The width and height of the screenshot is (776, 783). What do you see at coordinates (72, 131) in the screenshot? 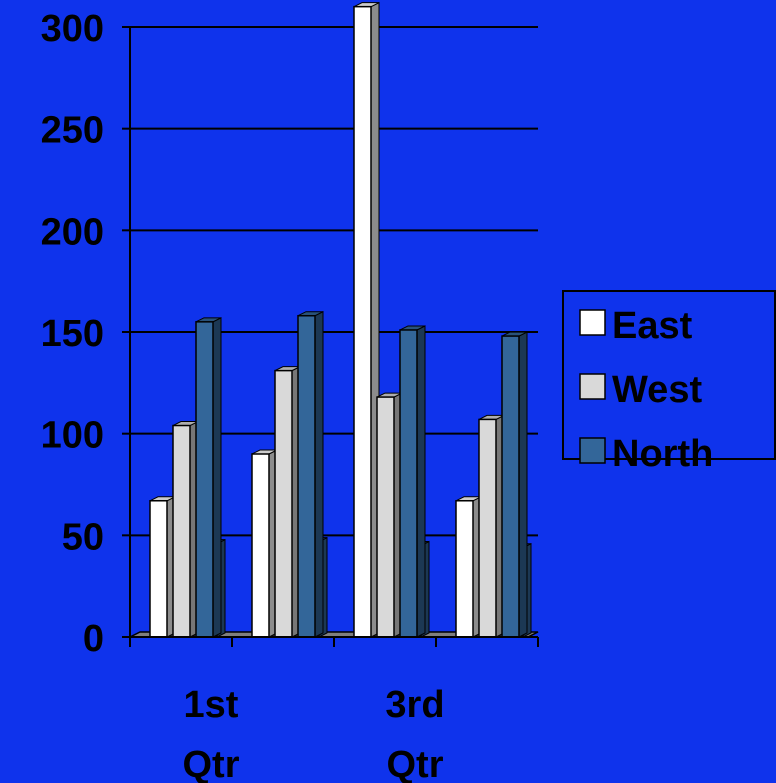
I see `y-tick-label: 250` at bounding box center [72, 131].